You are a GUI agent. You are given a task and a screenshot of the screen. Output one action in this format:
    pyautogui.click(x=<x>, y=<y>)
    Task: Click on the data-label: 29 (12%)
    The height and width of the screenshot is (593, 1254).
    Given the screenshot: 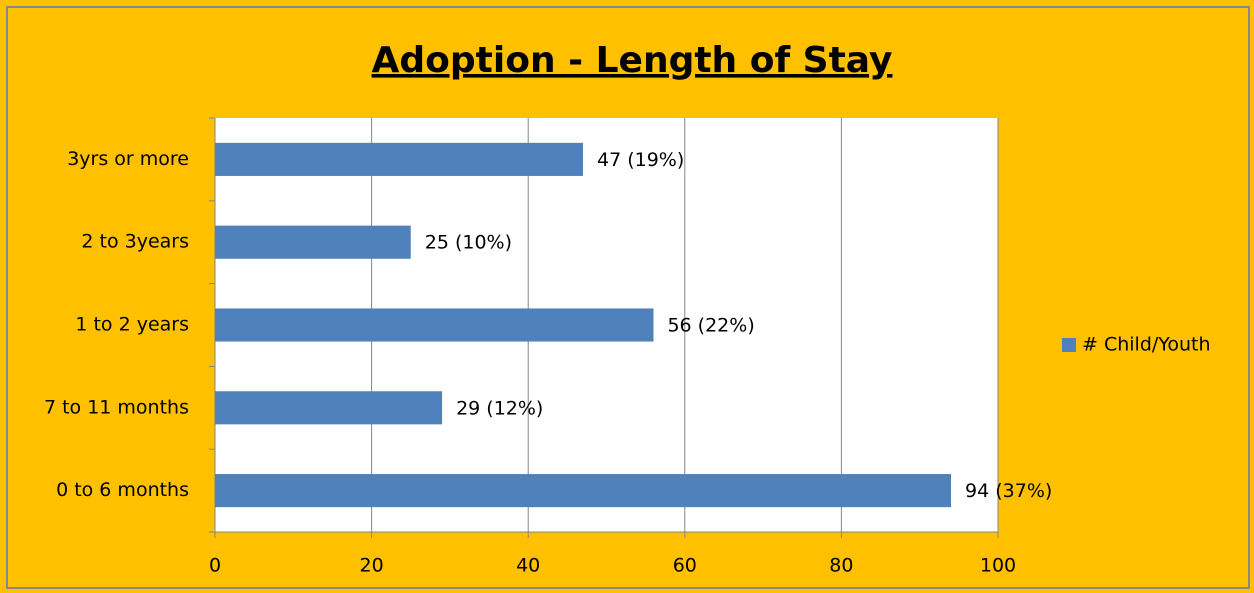 What is the action you would take?
    pyautogui.click(x=499, y=408)
    